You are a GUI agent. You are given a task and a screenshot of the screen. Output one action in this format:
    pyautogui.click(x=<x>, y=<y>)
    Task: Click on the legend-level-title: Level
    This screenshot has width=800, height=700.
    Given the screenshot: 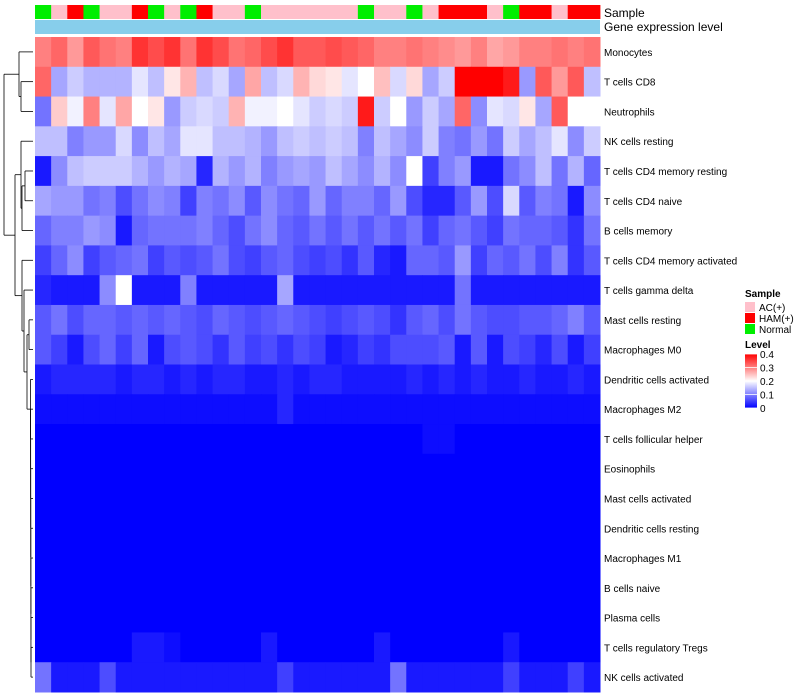 What is the action you would take?
    pyautogui.click(x=758, y=345)
    